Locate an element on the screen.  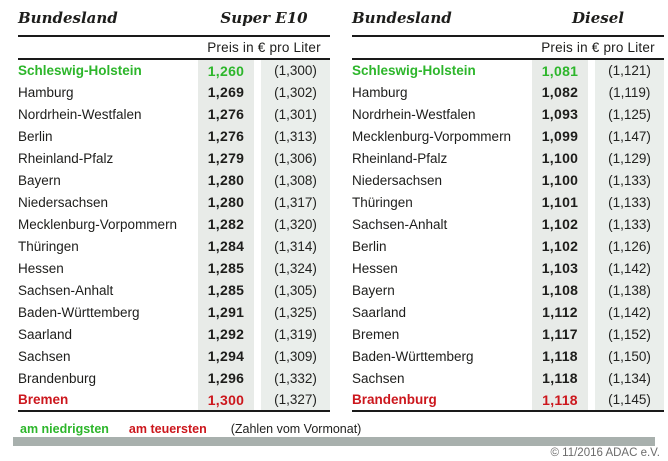
state-name: Niedersachsen is located at coordinates (397, 180).